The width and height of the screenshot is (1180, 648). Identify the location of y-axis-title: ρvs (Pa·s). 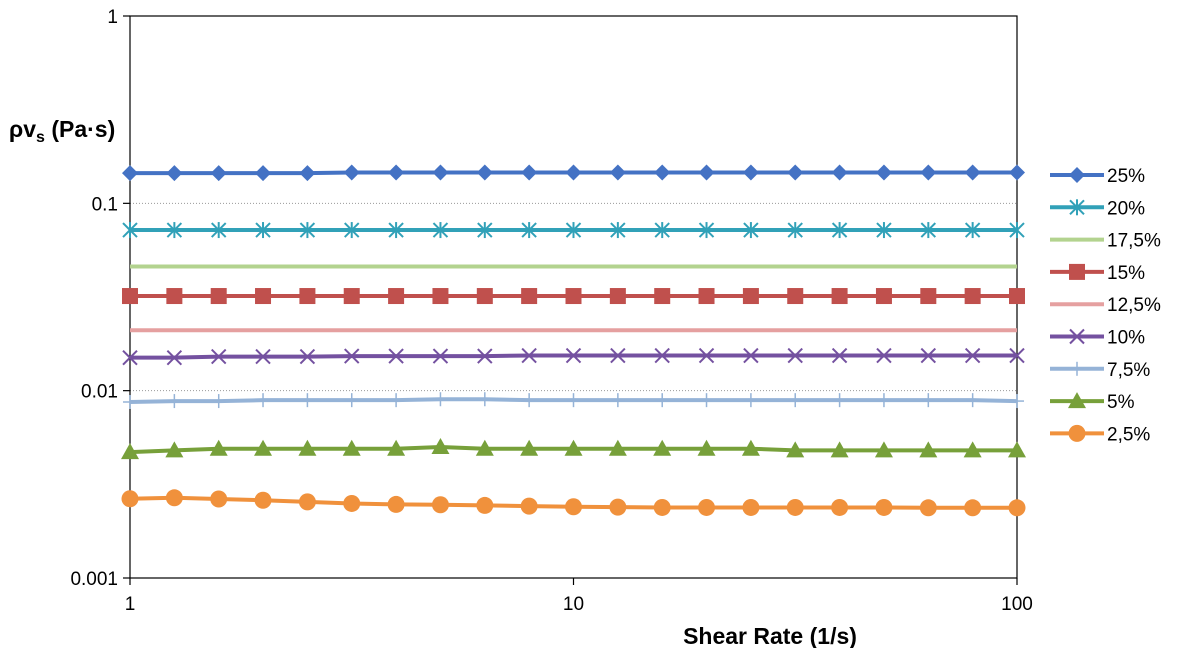
(62, 131).